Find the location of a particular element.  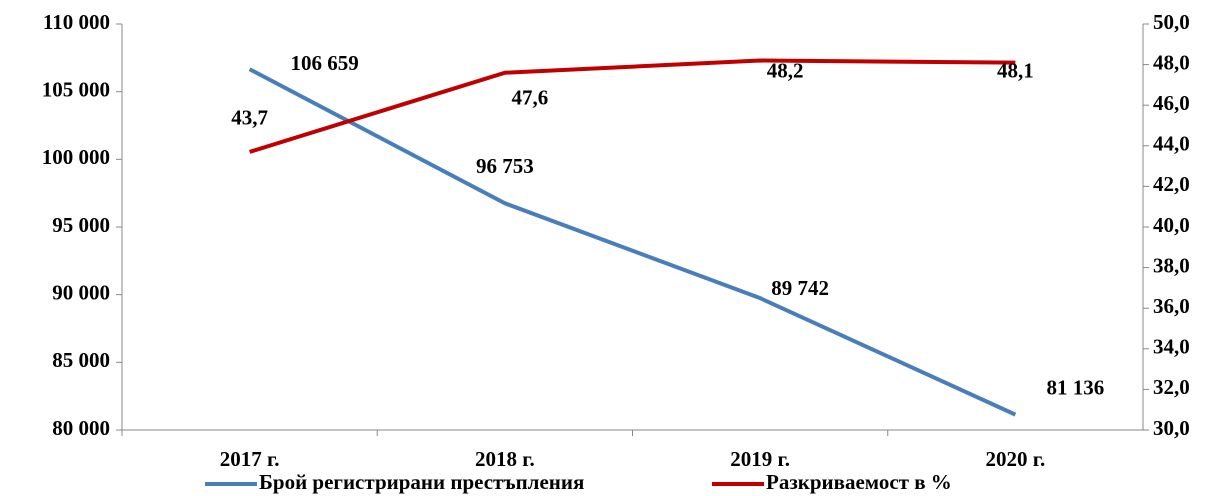

y2-tick-label: 30,0 is located at coordinates (1171, 428).